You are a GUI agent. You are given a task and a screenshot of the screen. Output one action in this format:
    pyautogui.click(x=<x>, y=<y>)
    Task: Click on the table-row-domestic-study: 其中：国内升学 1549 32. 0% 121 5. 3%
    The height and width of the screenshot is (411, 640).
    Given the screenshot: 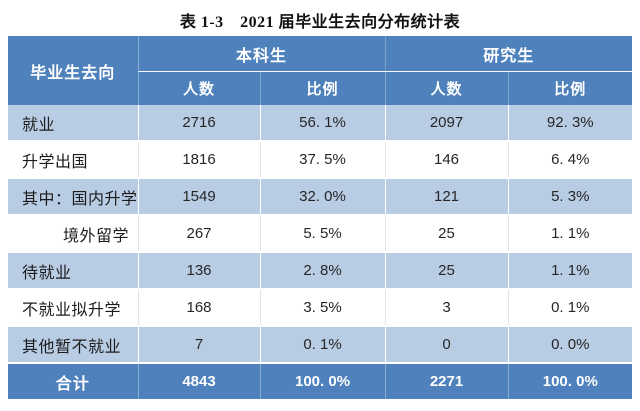 What is the action you would take?
    pyautogui.click(x=320, y=197)
    